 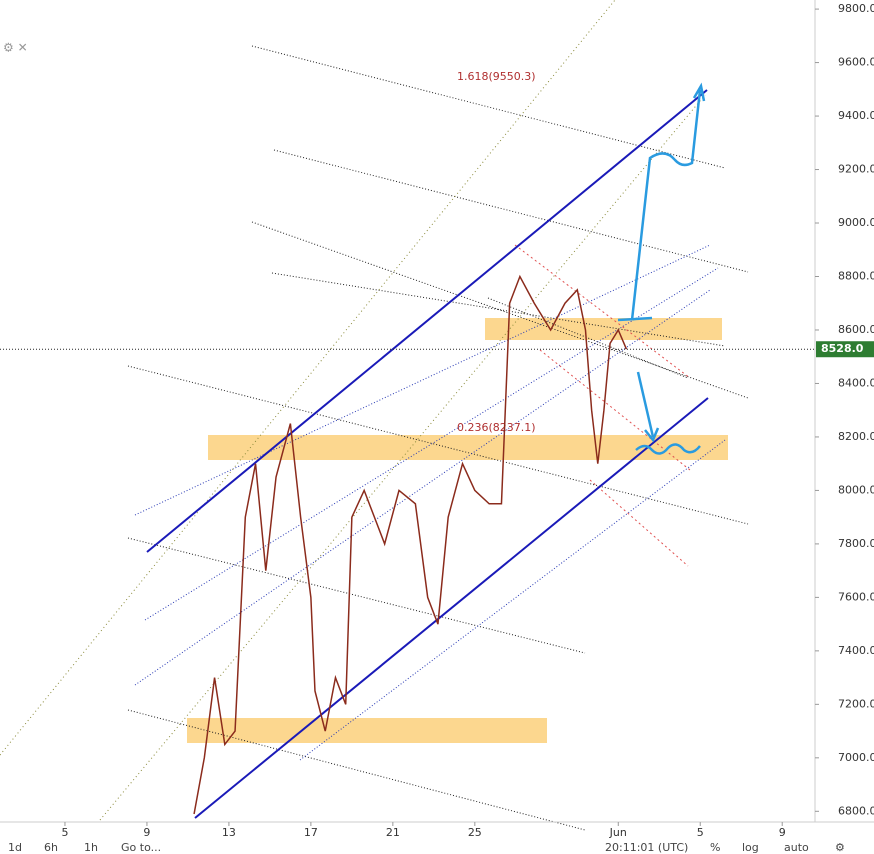 What do you see at coordinates (51, 847) in the screenshot?
I see `interval: 6h` at bounding box center [51, 847].